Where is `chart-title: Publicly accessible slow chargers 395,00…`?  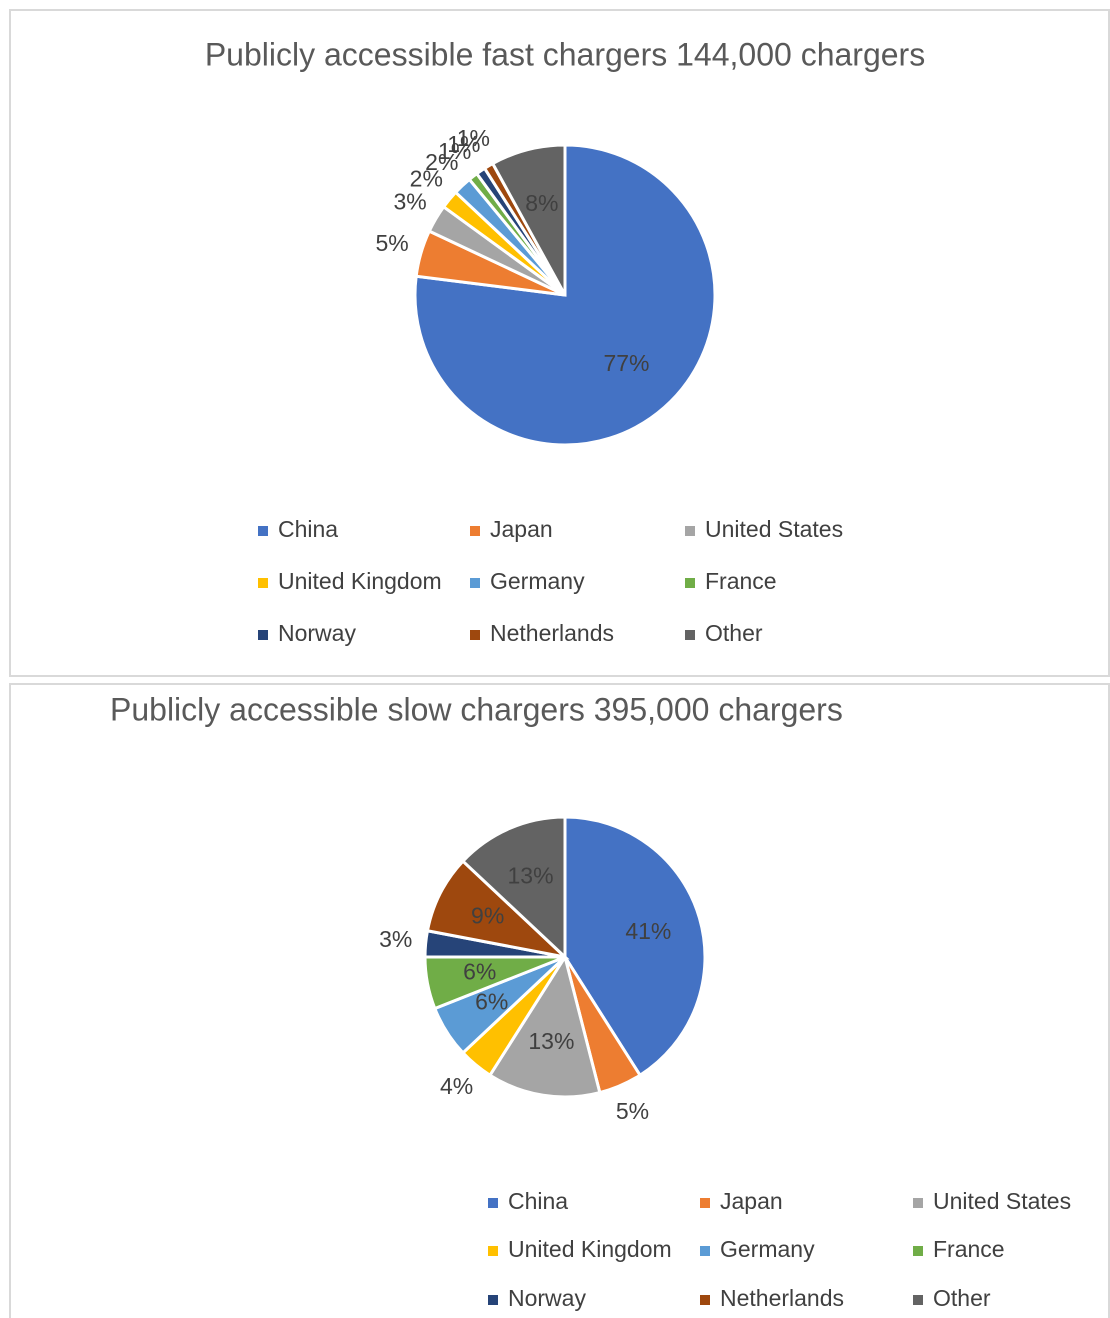 chart-title: Publicly accessible slow chargers 395,00… is located at coordinates (476, 709).